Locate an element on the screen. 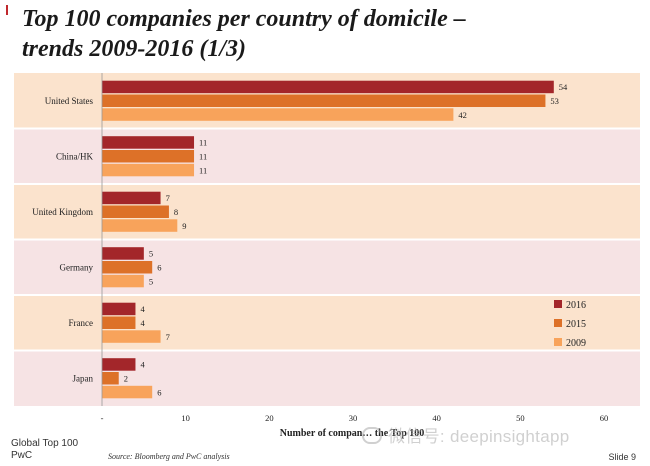  footer-report-name: Global Top 100 is located at coordinates (45, 443).